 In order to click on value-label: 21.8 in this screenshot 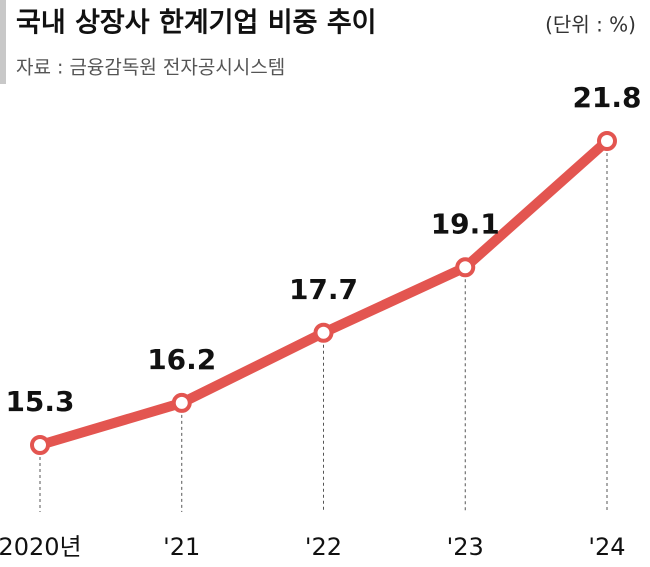, I will do `click(606, 97)`.